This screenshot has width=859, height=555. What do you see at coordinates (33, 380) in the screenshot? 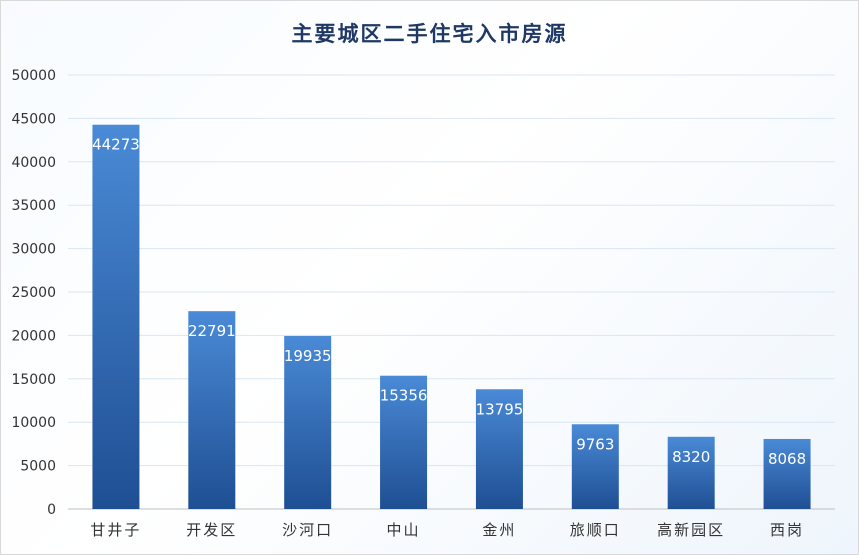
I see `y-tick-label: 15000` at bounding box center [33, 380].